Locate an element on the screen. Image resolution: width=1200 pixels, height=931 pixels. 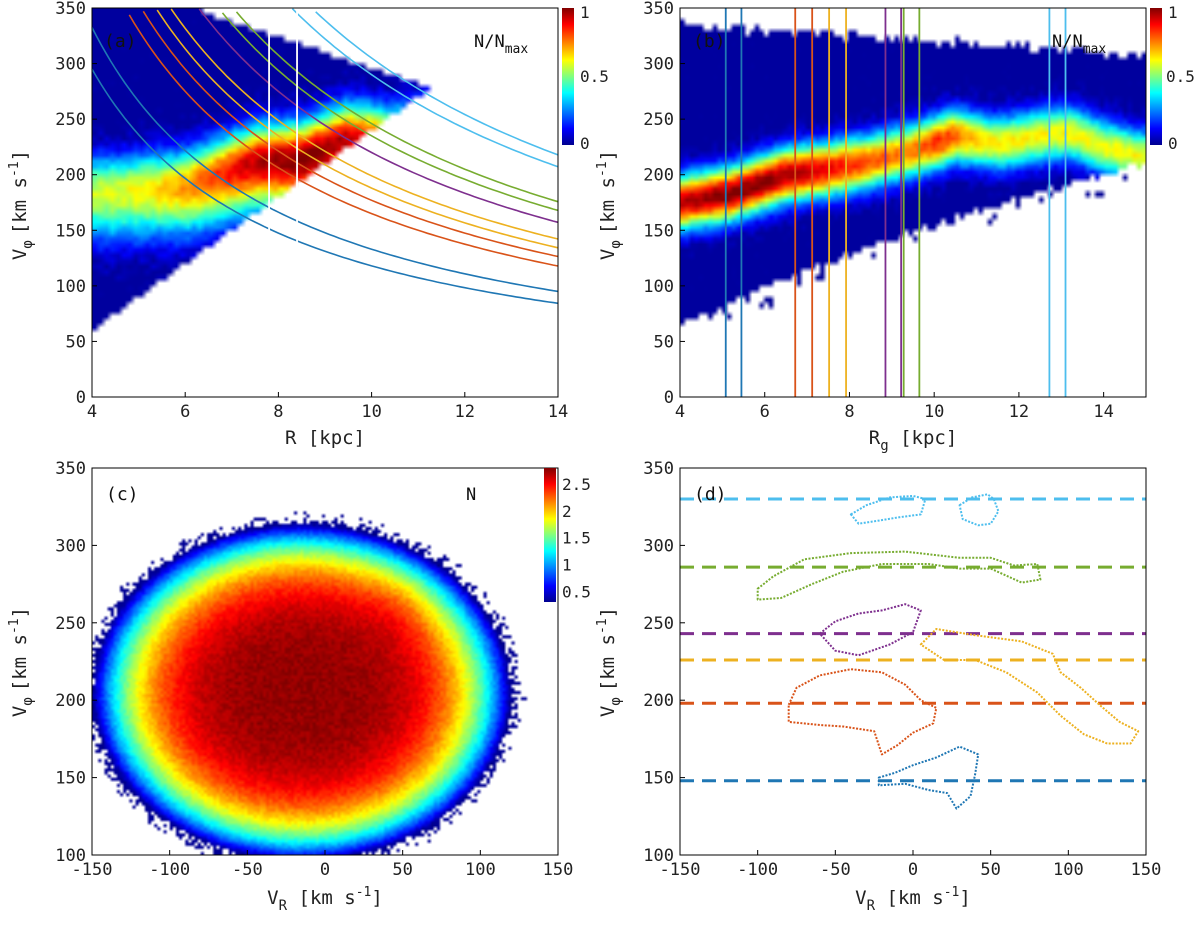
colorbar-a-tick-1: 0.5 is located at coordinates (594, 76).